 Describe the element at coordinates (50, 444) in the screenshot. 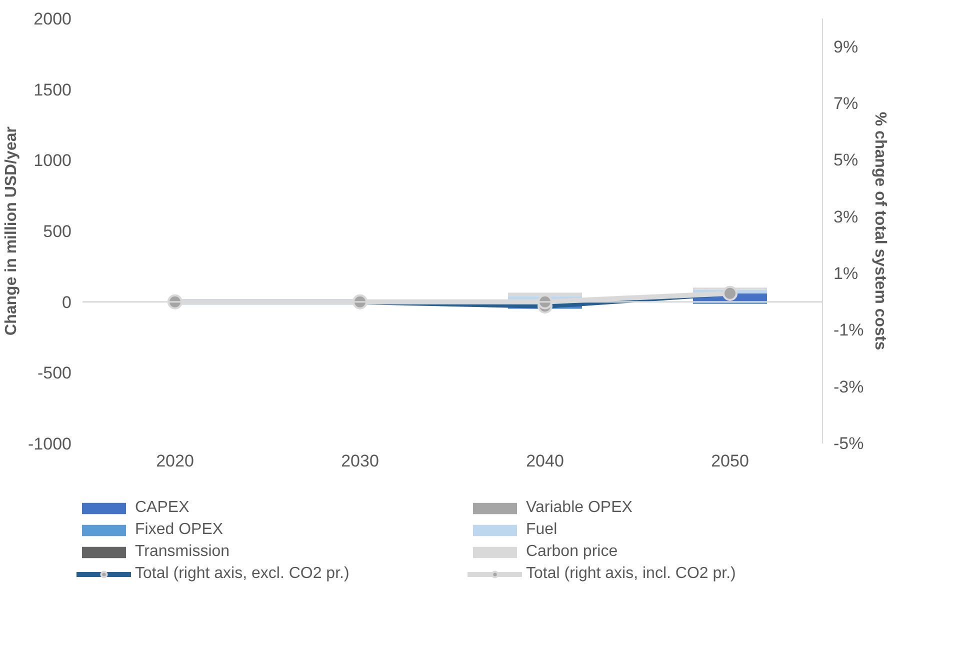

I see `y-tick-label: -1000` at that location.